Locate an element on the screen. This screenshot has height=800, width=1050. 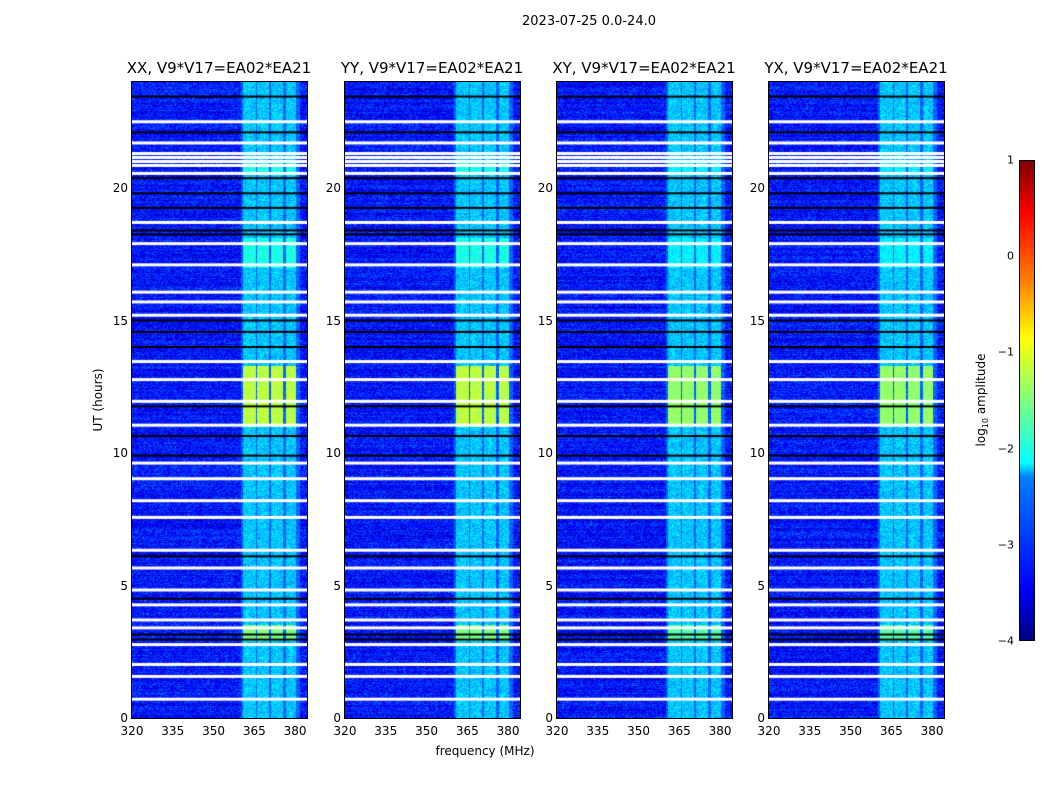
panel-title: YX, V9*V17=EA02*EA21 is located at coordinates (856, 68).